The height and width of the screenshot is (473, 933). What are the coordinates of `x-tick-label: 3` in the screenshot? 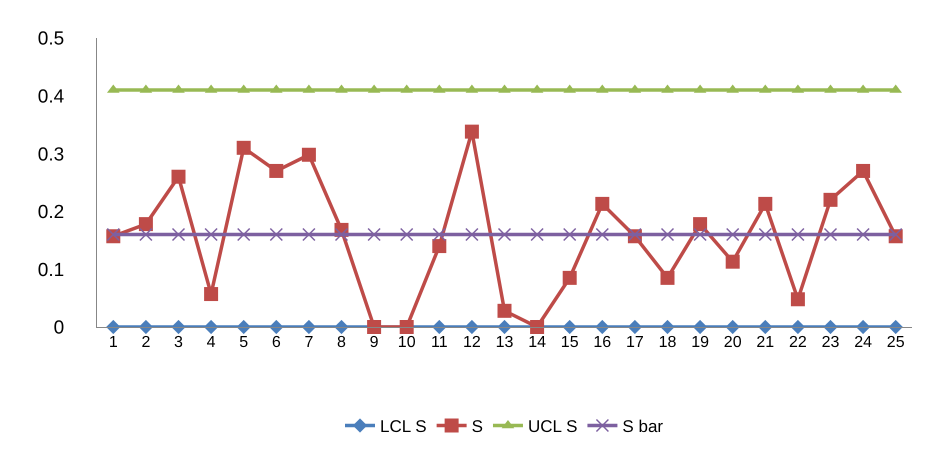 It's located at (179, 343).